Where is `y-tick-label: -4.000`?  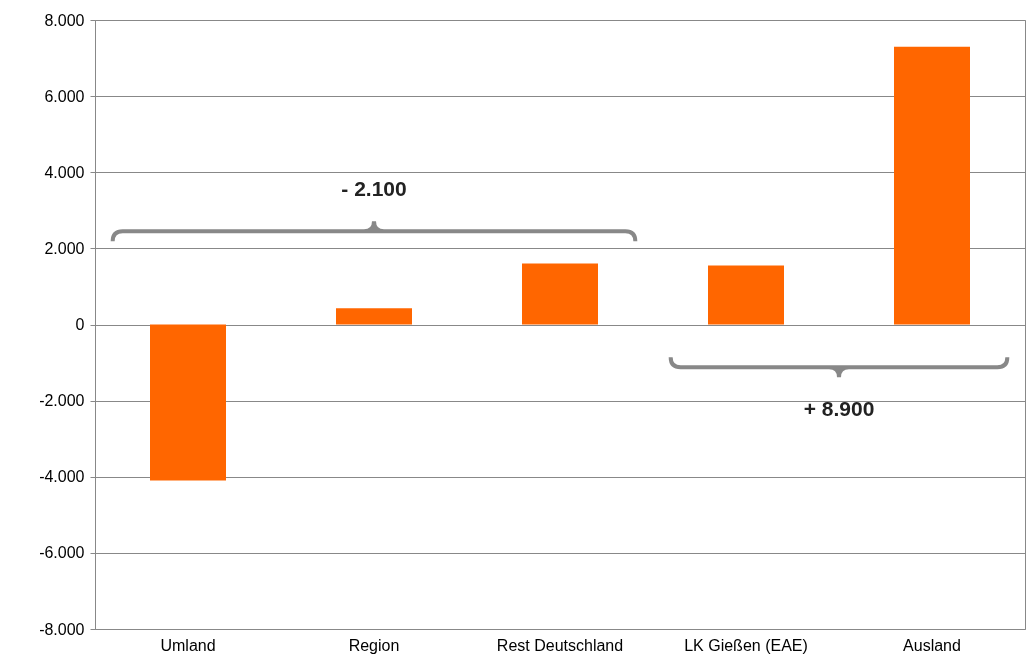
y-tick-label: -4.000 is located at coordinates (62, 477).